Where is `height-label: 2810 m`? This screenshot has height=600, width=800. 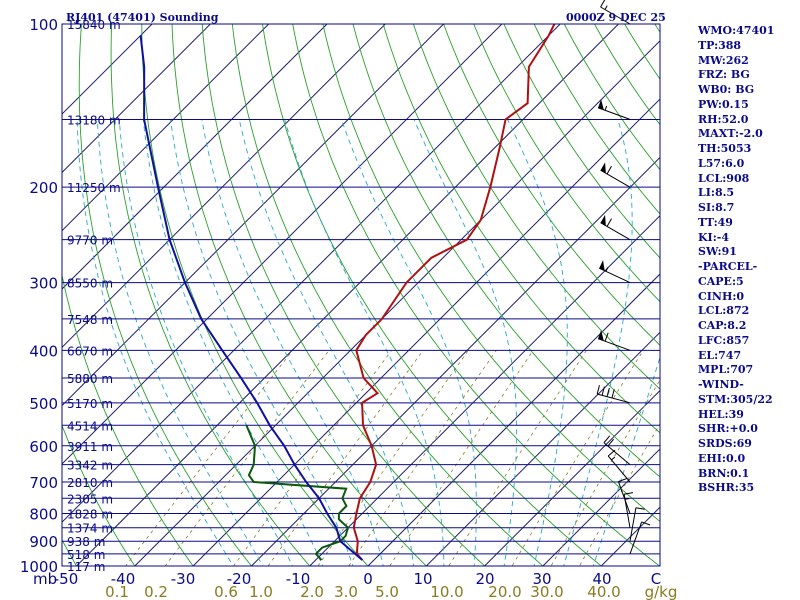 height-label: 2810 m is located at coordinates (90, 483).